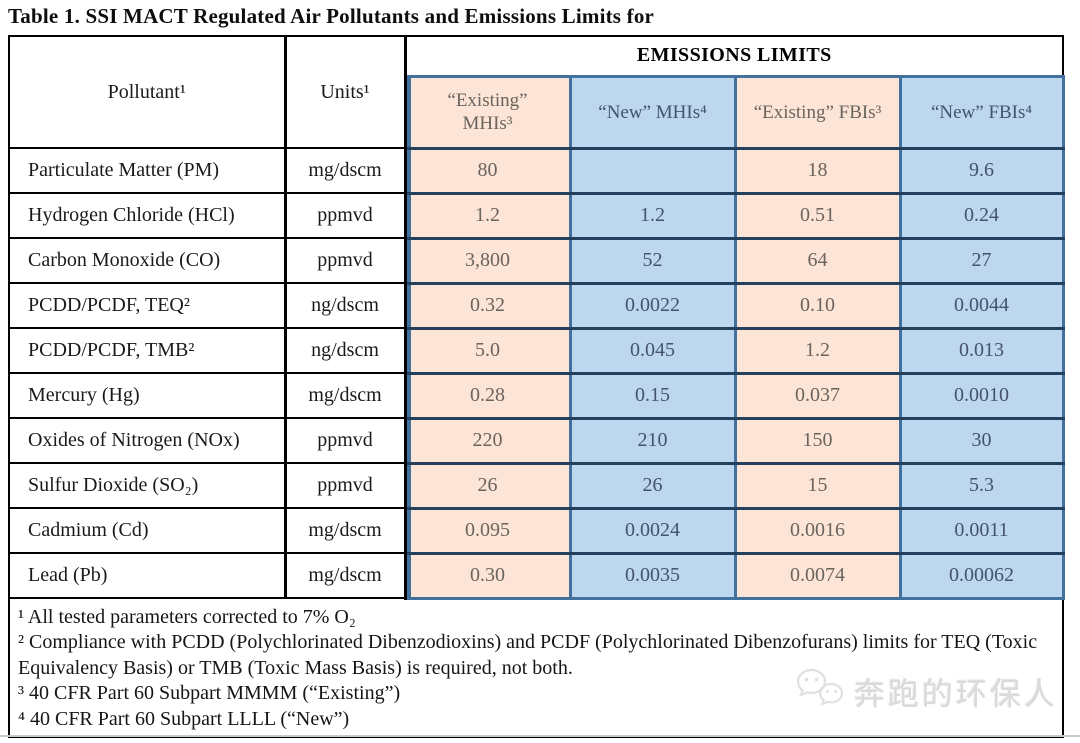 This screenshot has height=743, width=1080. Describe the element at coordinates (147, 215) in the screenshot. I see `pollutant-cell: Hydrogen Chloride (HCl)` at that location.